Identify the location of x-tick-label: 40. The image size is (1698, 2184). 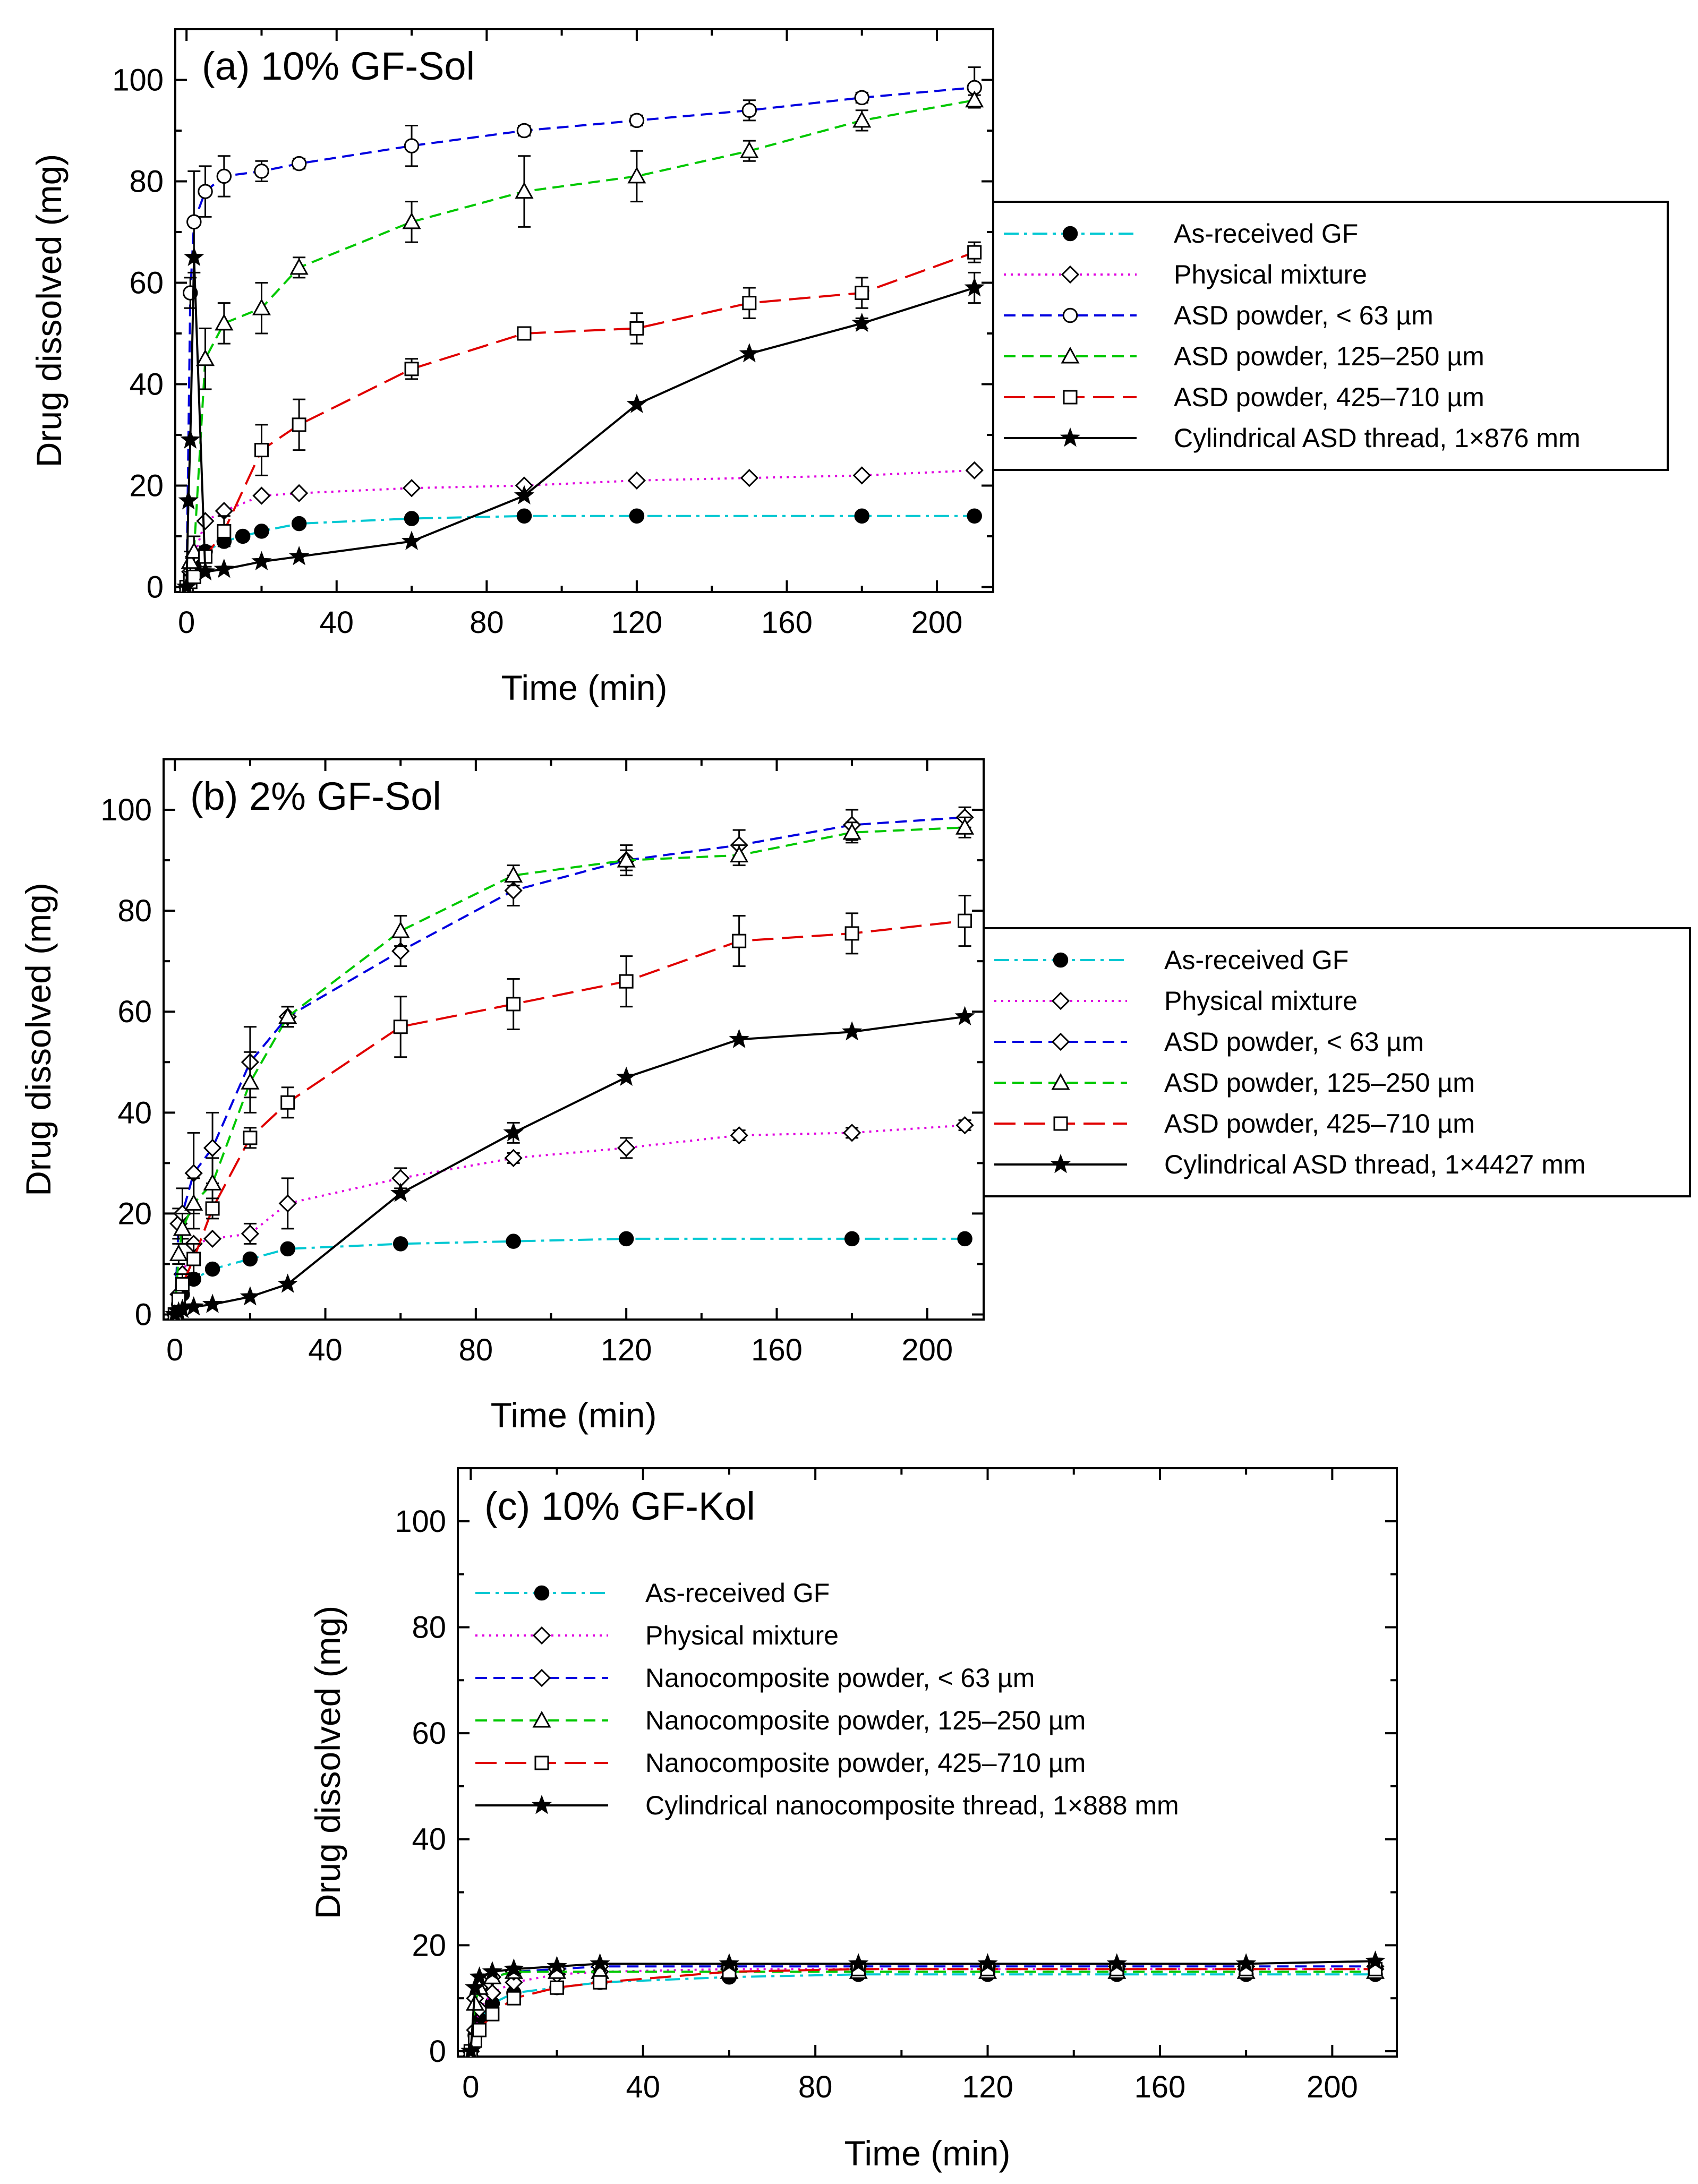
(325, 1350).